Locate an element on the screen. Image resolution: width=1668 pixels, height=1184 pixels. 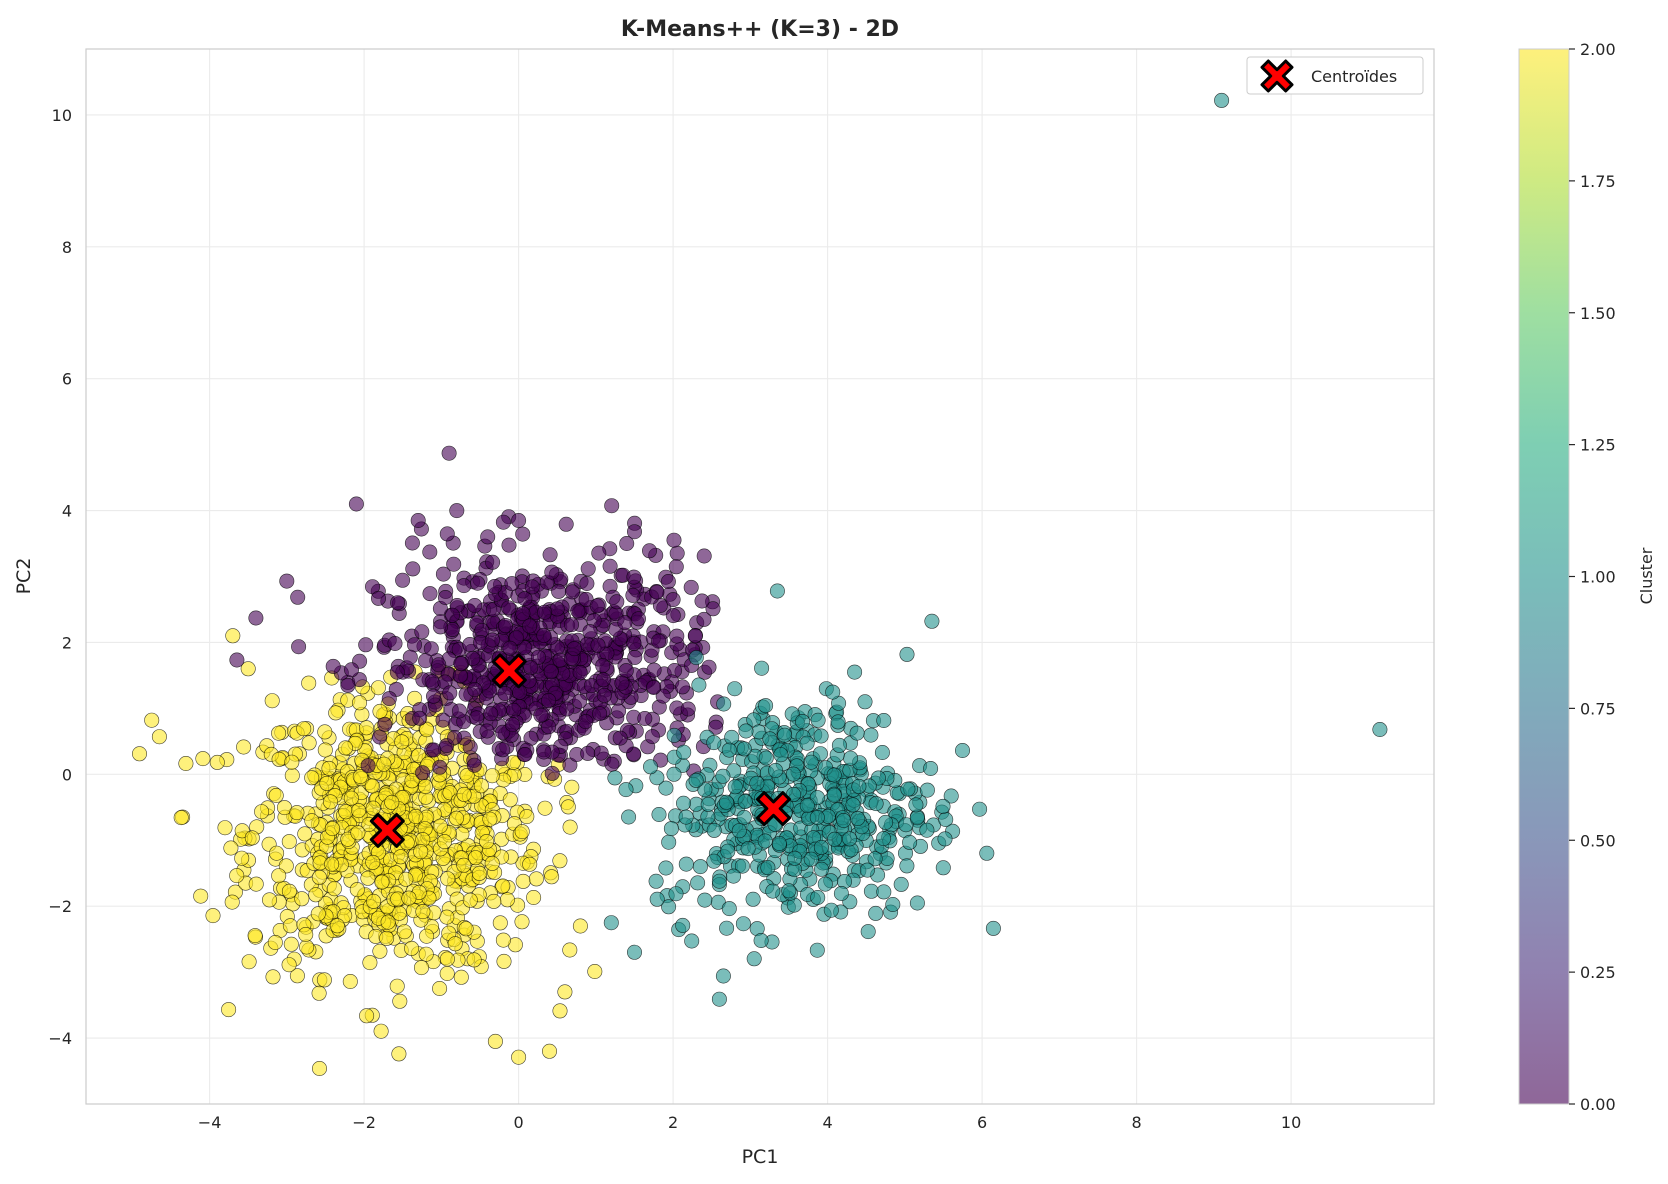
centroid-markers is located at coordinates (580, 750).